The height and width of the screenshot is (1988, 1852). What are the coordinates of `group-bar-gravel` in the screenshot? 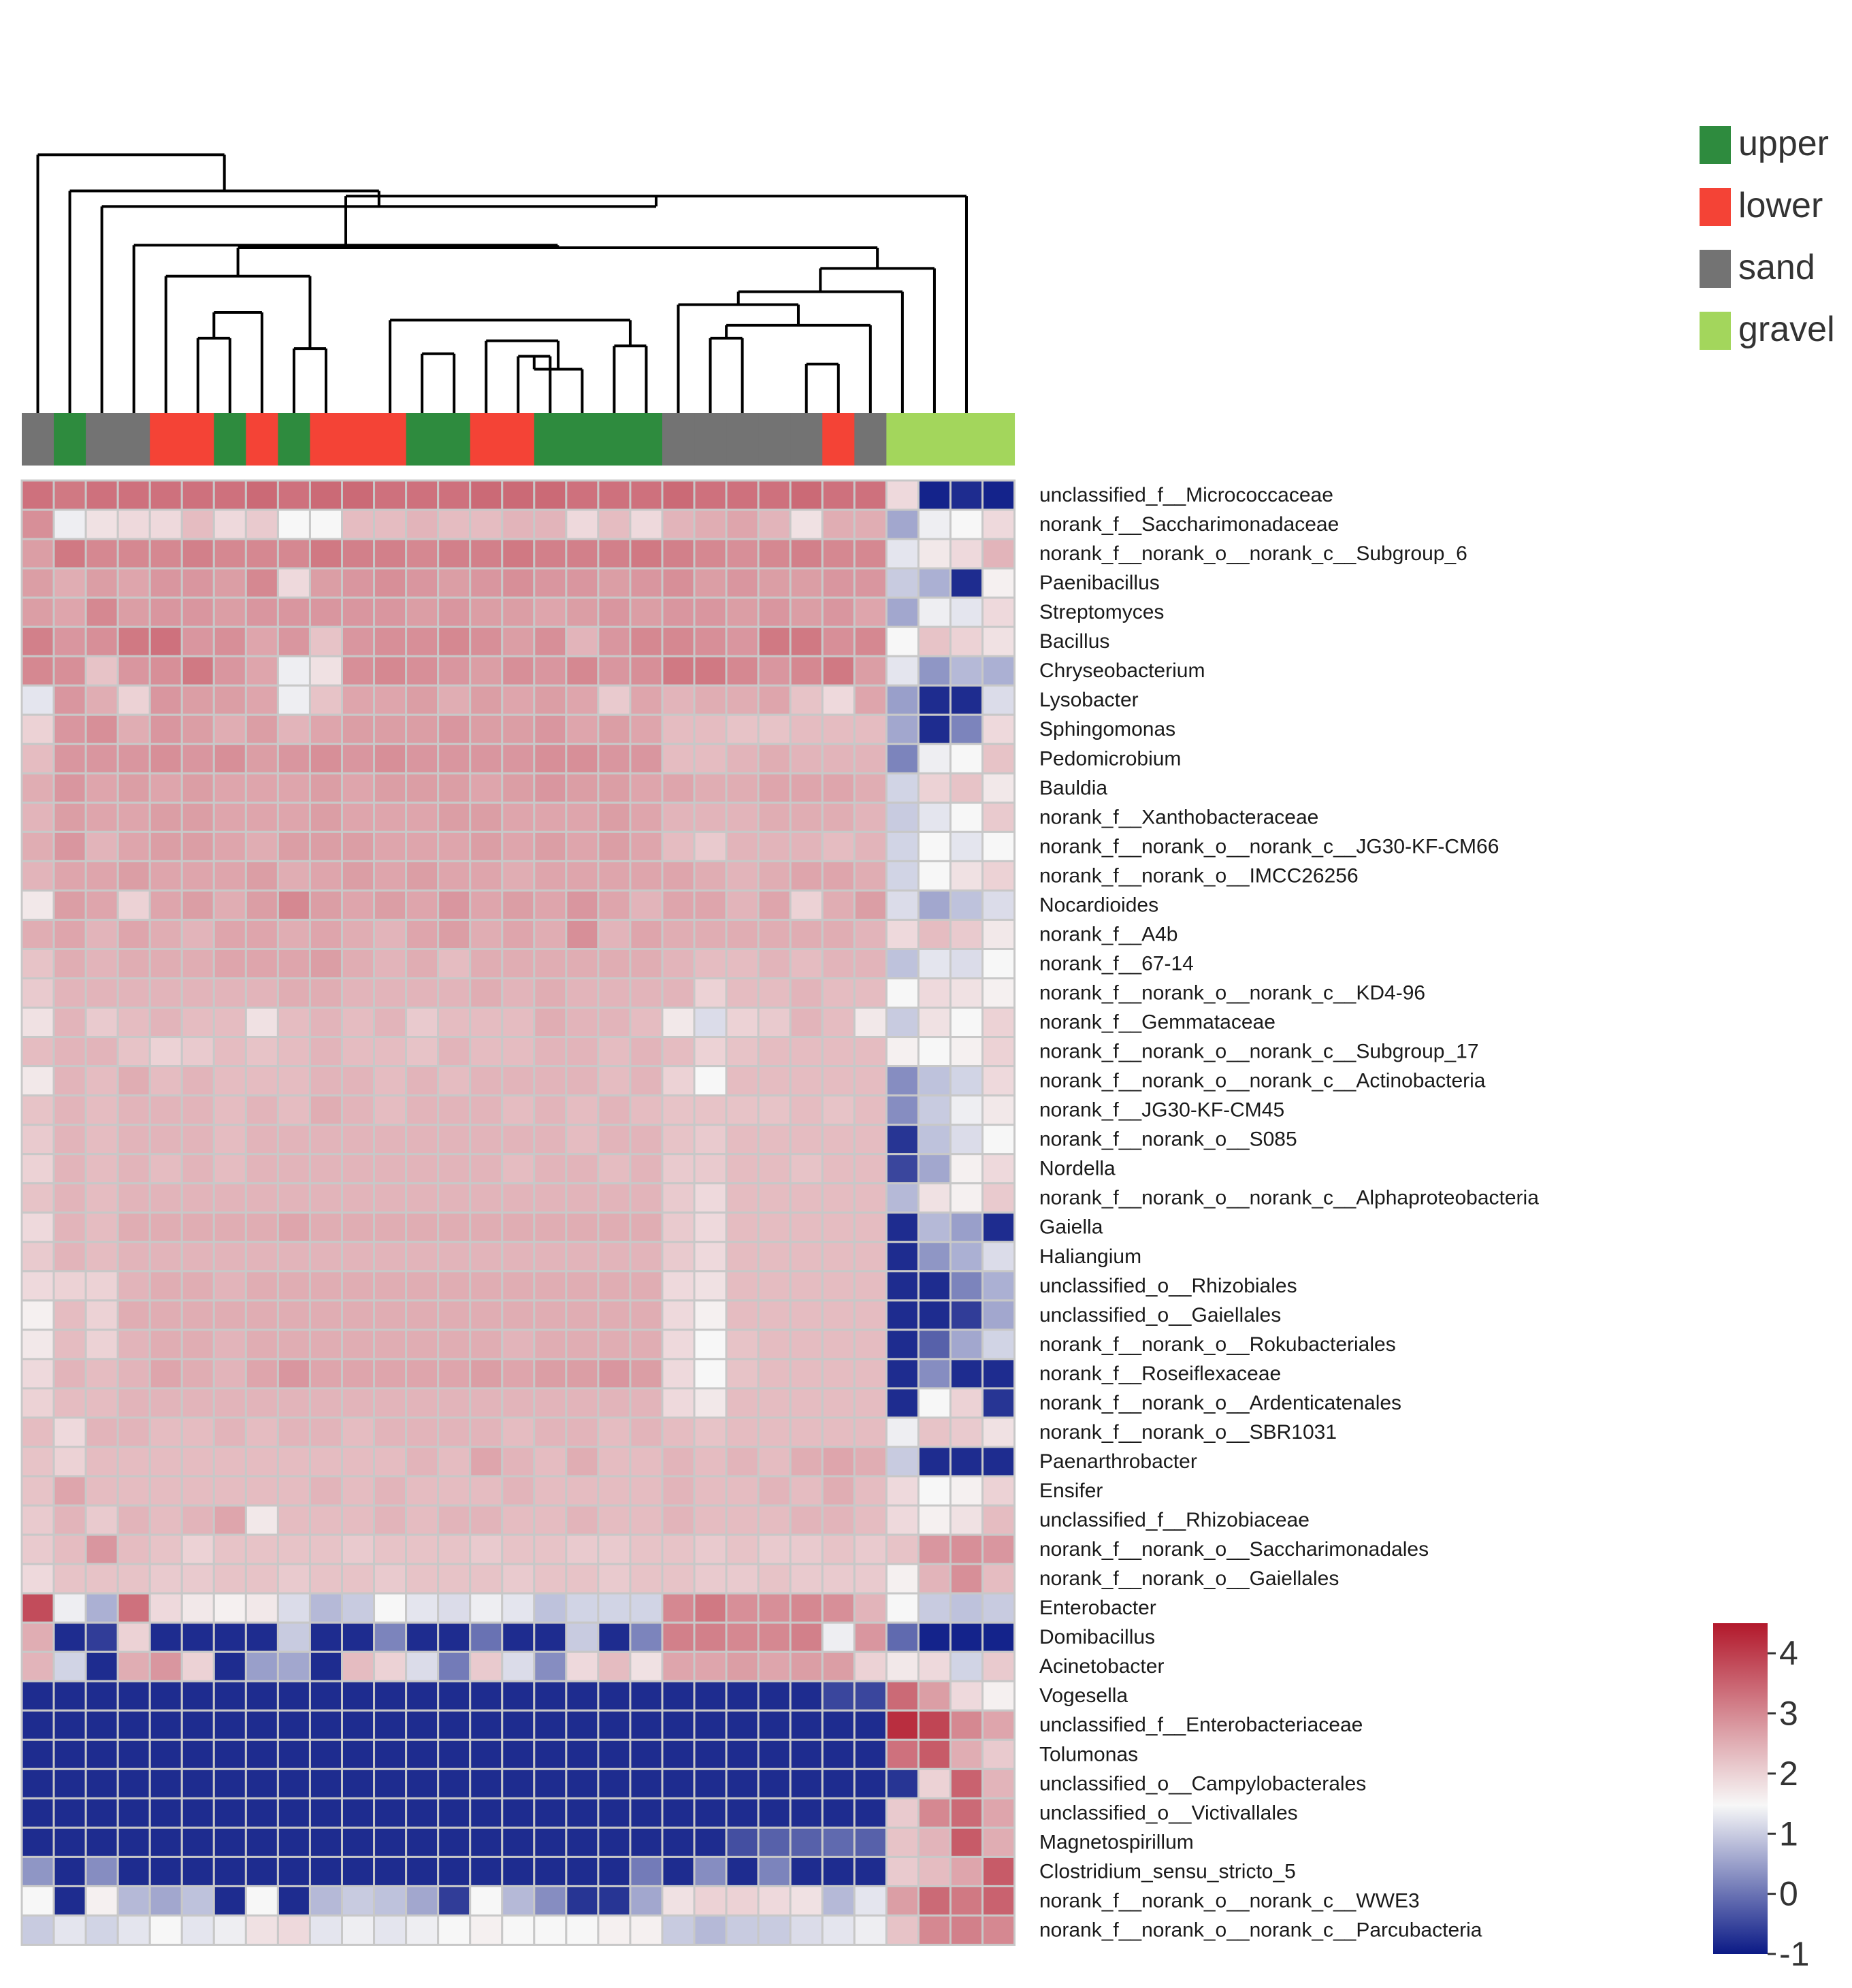 It's located at (934, 439).